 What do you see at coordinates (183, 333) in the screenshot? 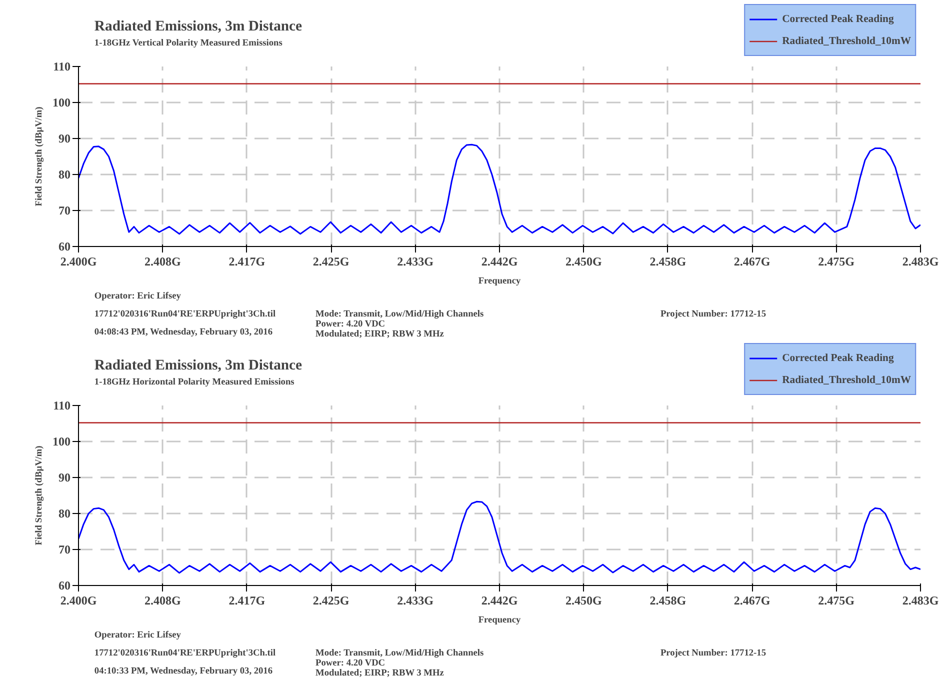
I see `text: 04:08:43 PM, Wednesday, February 03, 2016` at bounding box center [183, 333].